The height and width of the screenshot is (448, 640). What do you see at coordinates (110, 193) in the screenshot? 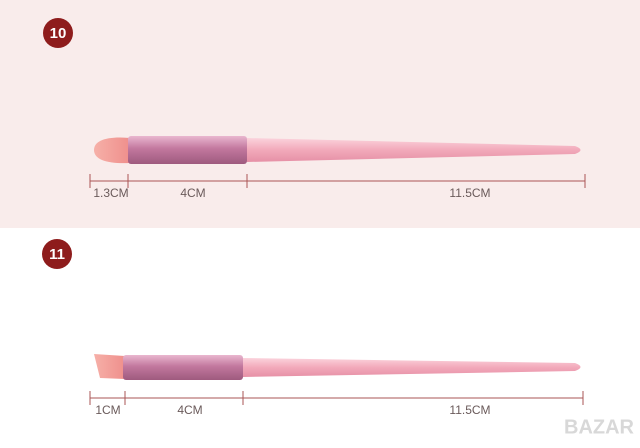
I see `dimension-label: 1.3CM` at bounding box center [110, 193].